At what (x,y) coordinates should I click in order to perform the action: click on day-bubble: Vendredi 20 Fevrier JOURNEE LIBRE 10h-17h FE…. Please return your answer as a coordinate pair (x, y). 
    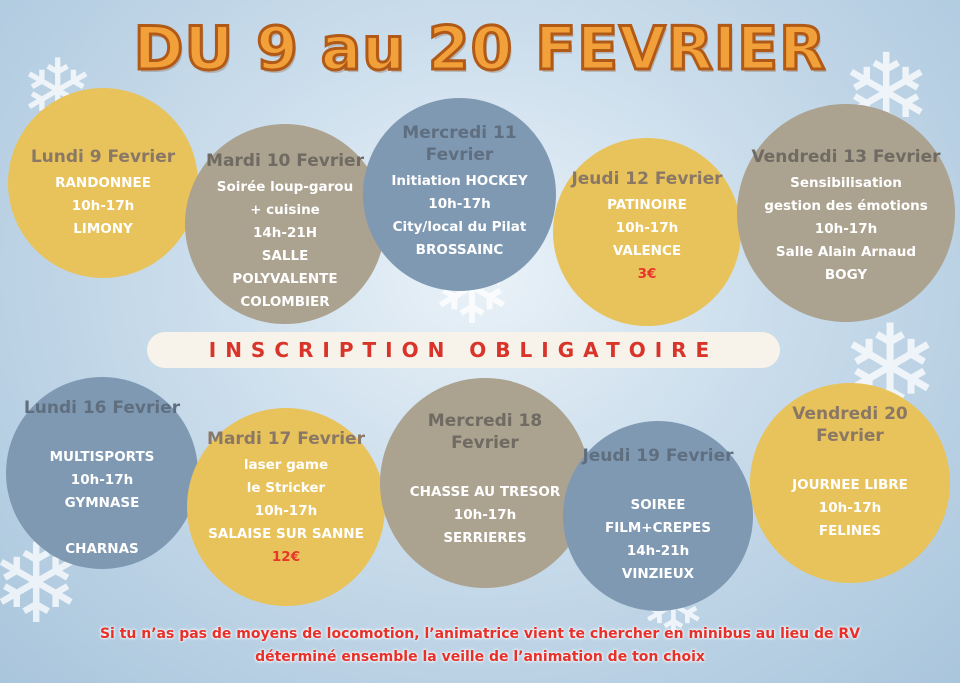
    Looking at the image, I should click on (850, 483).